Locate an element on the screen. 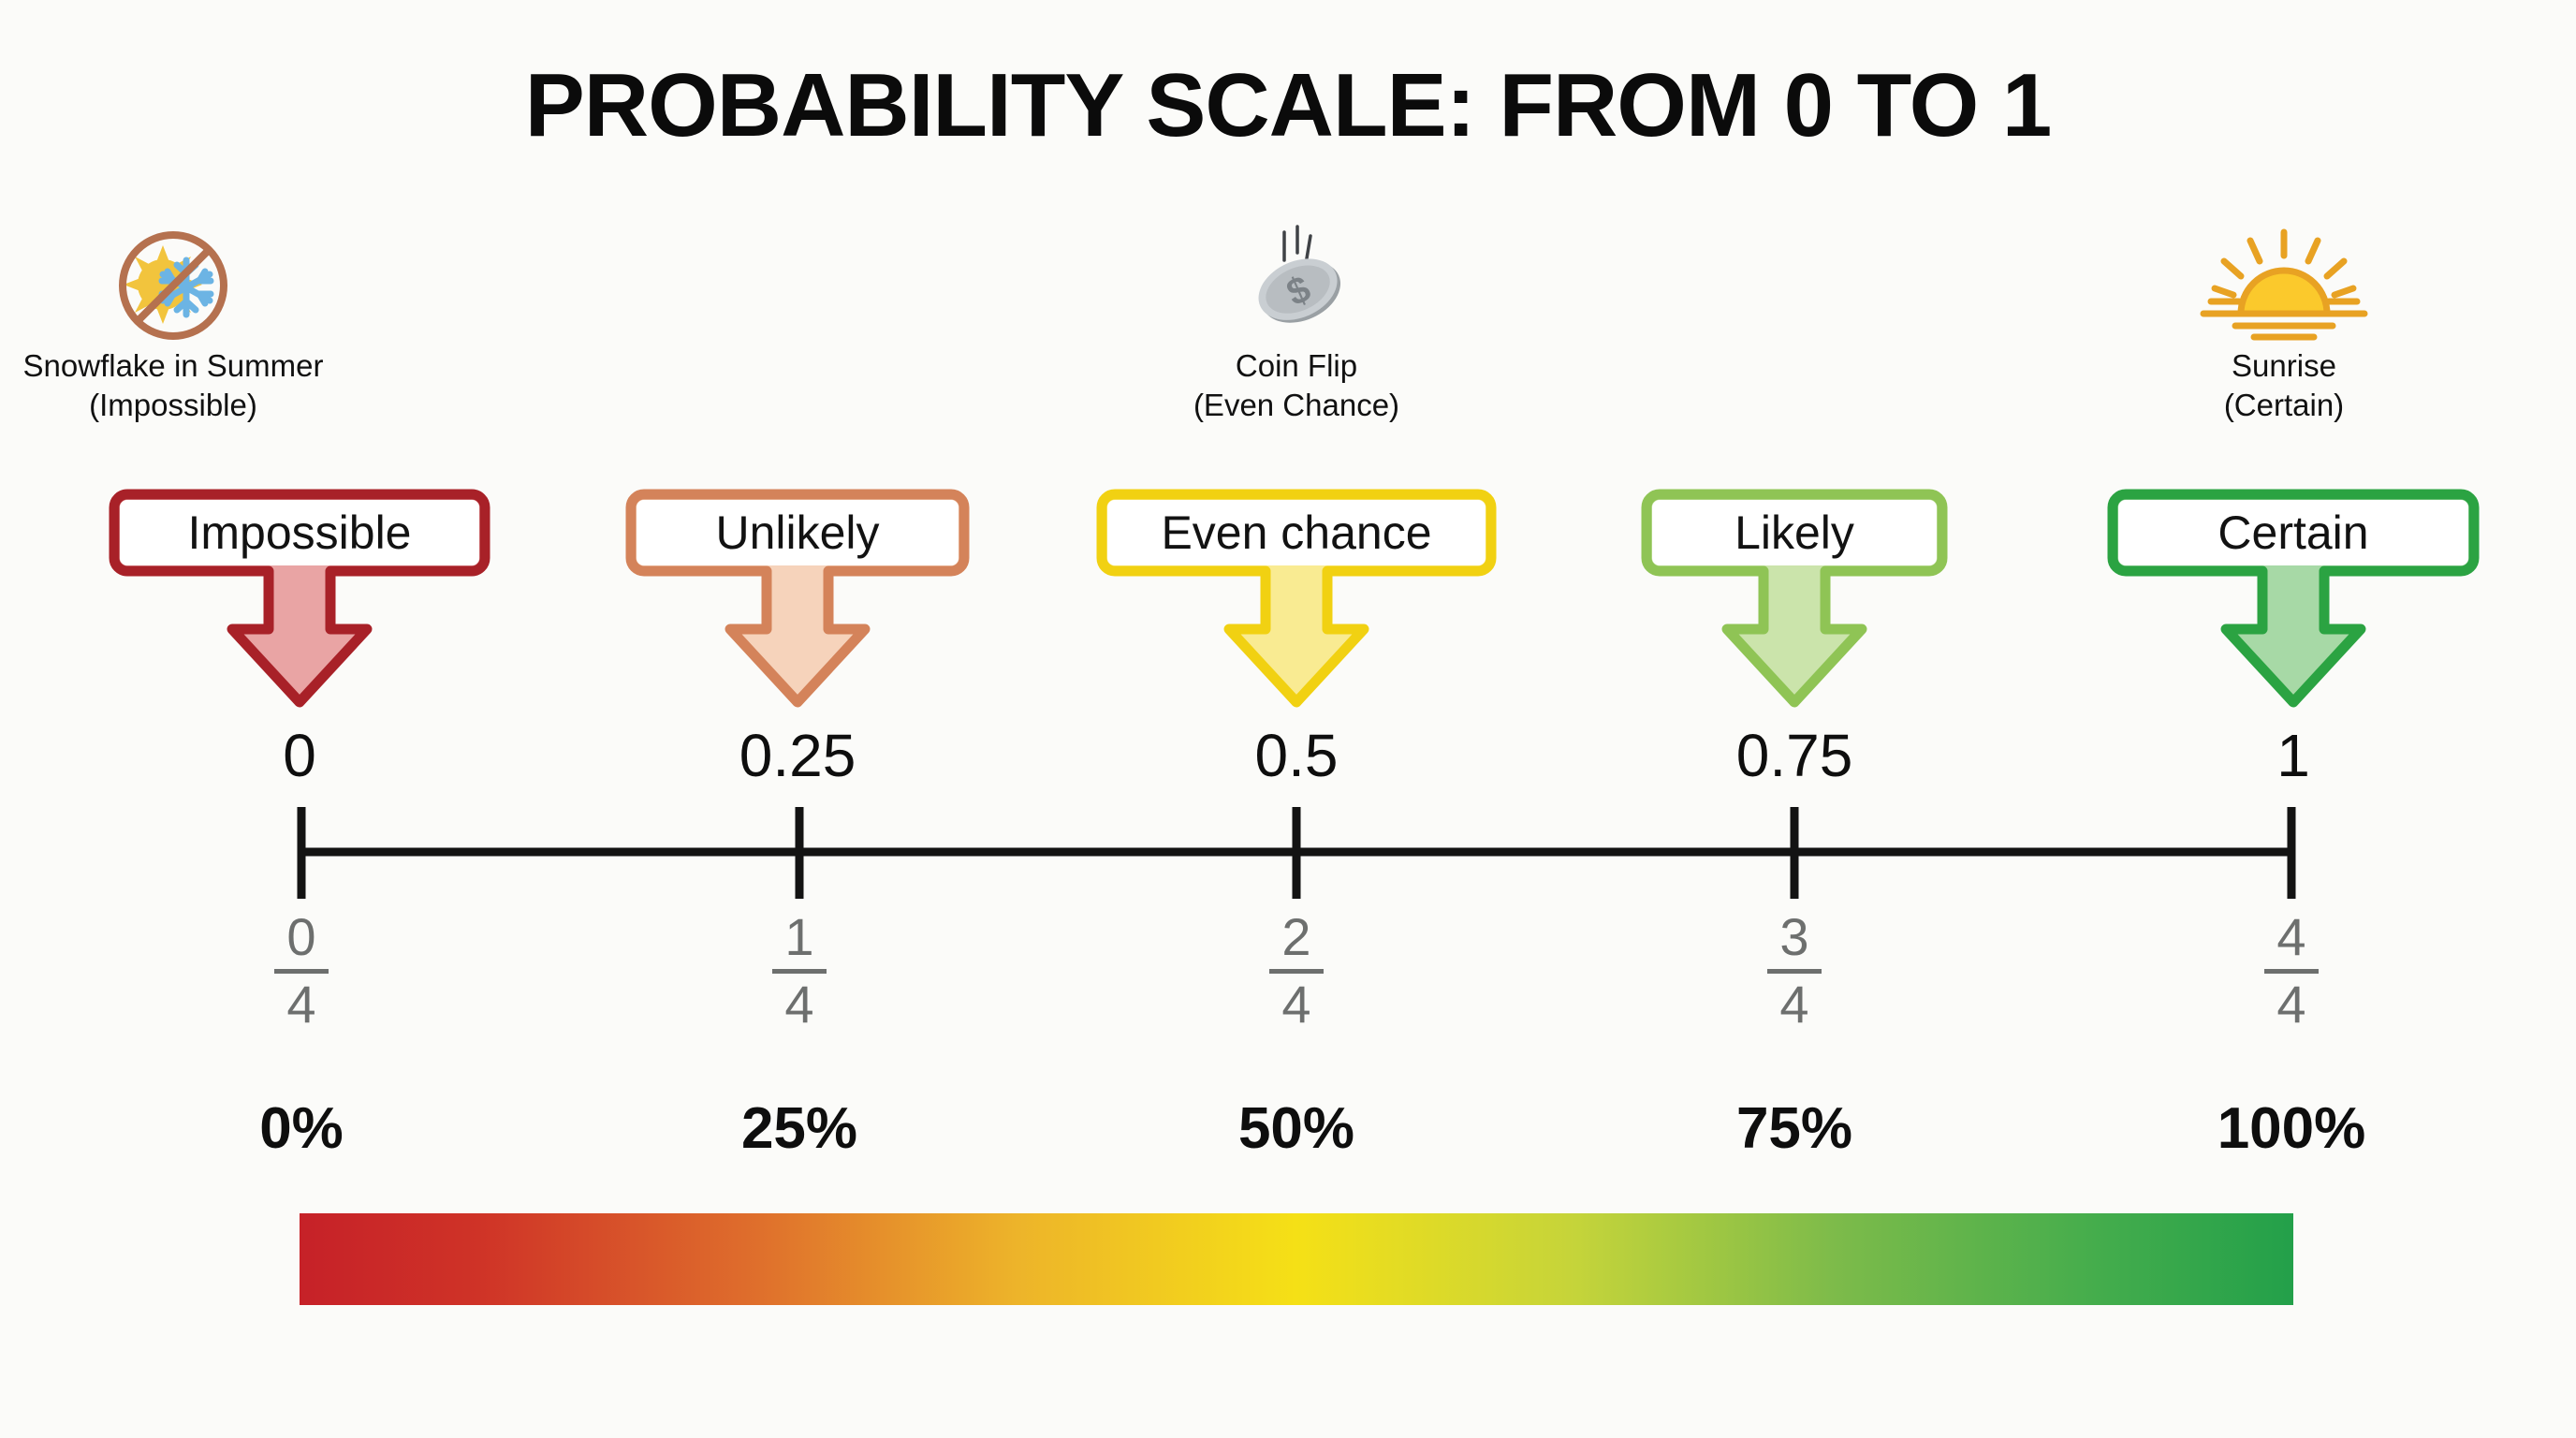 The height and width of the screenshot is (1438, 2576). fraction-numerator: 4 is located at coordinates (2291, 936).